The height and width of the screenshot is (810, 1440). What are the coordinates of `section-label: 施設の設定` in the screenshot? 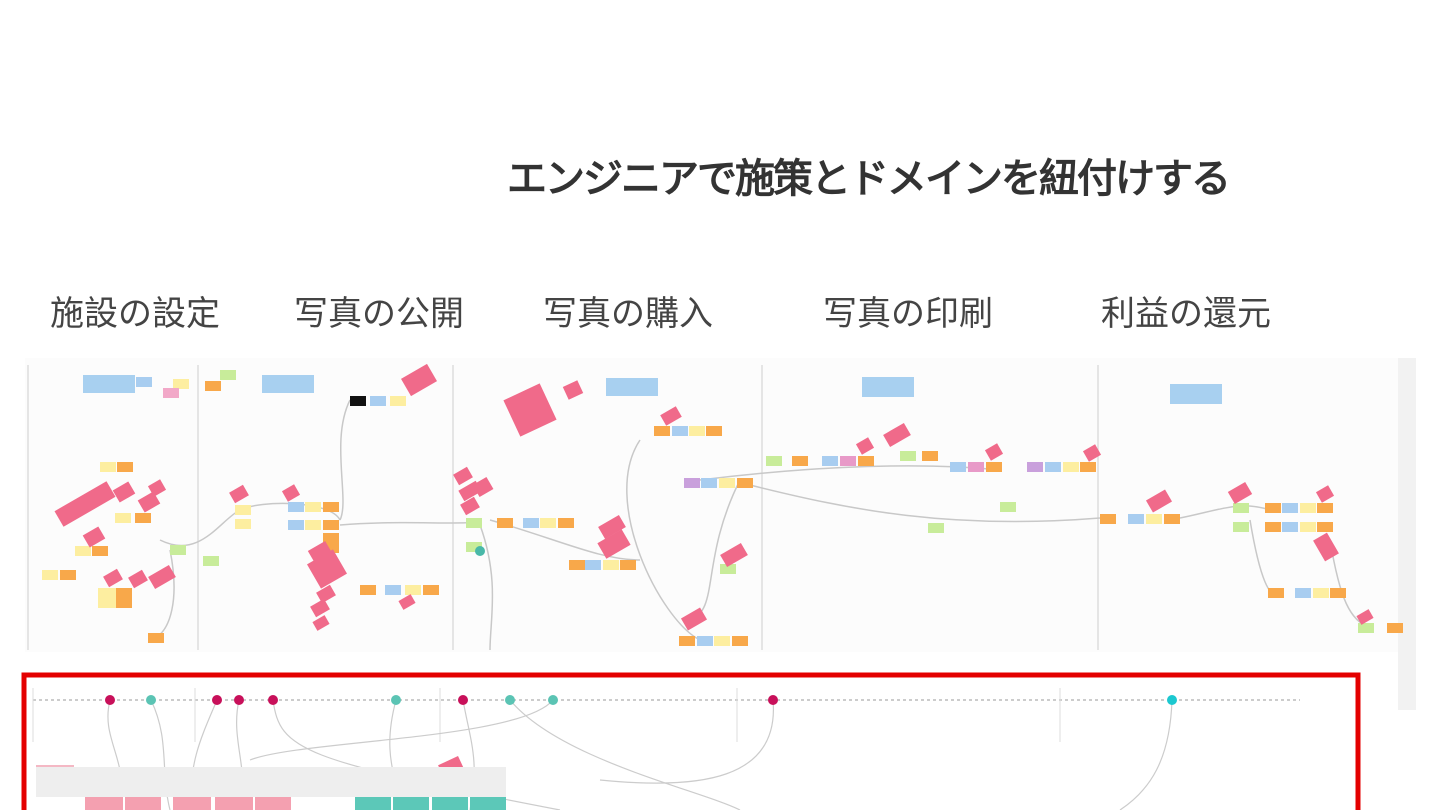 It's located at (135, 314).